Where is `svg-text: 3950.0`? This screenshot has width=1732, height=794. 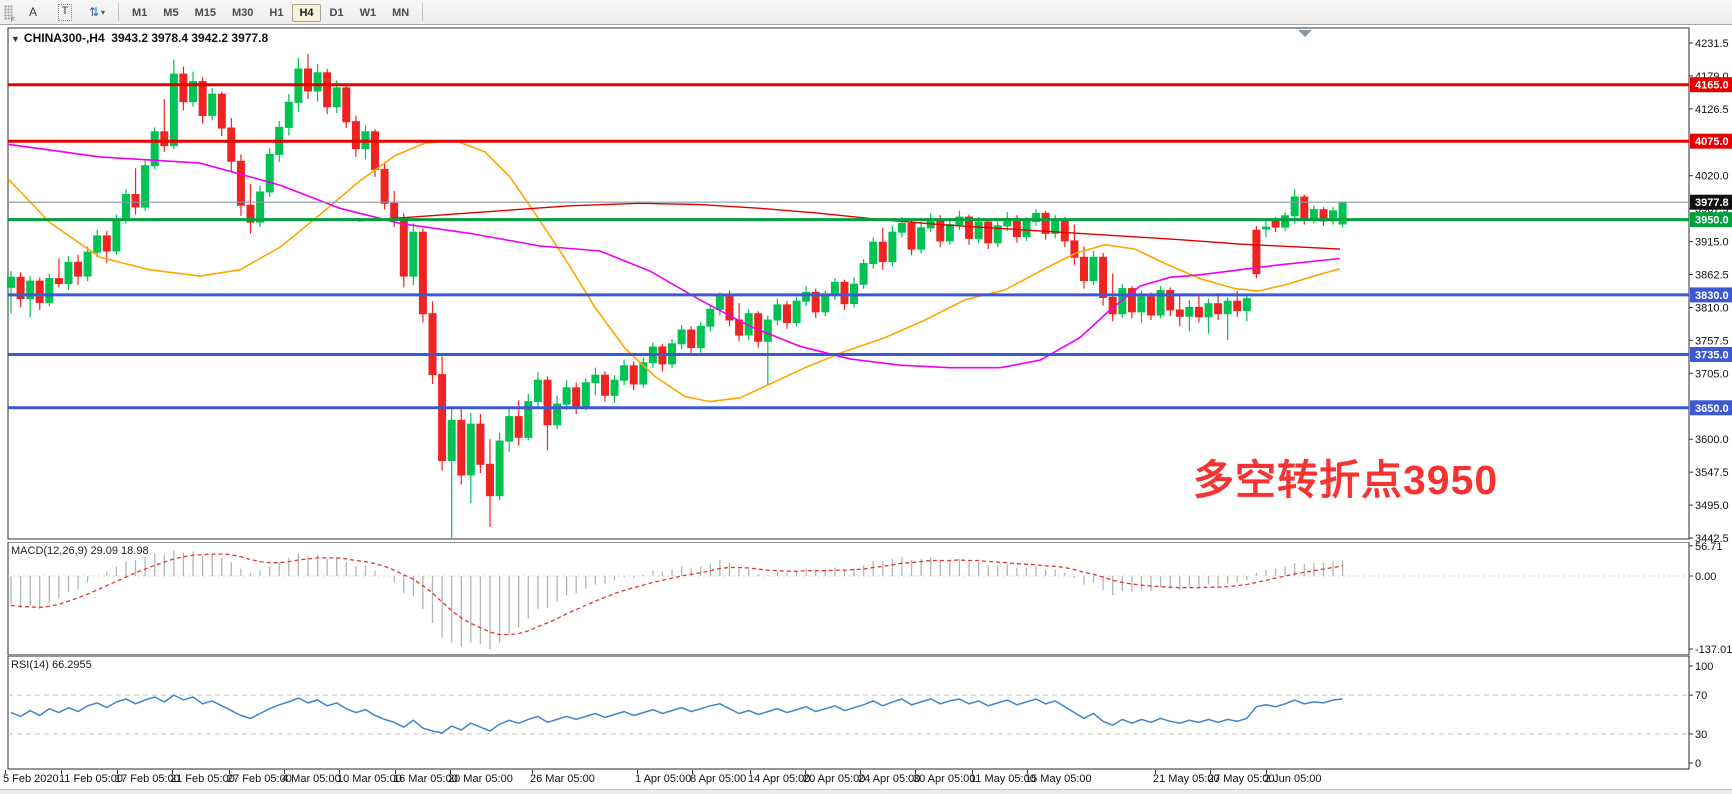
svg-text: 3950.0 is located at coordinates (1712, 221).